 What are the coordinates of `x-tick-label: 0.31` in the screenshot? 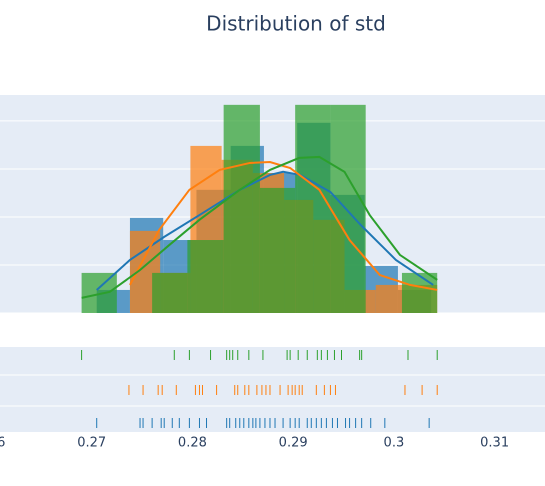 It's located at (494, 443).